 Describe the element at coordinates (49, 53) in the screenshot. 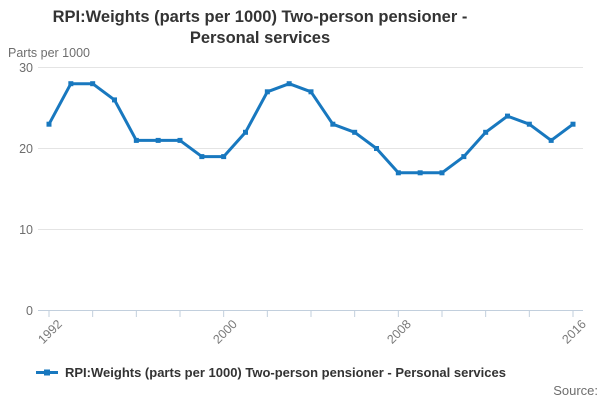

I see `y-axis-unit-label: Parts per 1000` at that location.